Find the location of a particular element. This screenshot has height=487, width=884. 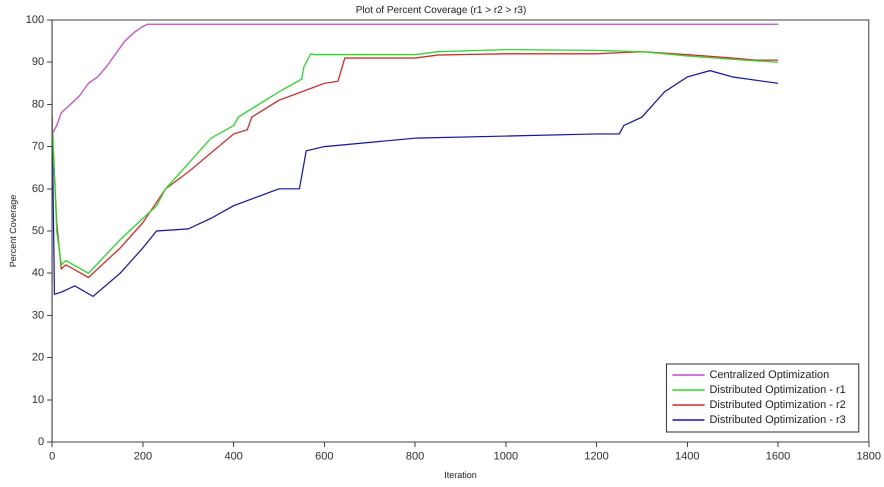

y-tick-label: 60 is located at coordinates (38, 188).